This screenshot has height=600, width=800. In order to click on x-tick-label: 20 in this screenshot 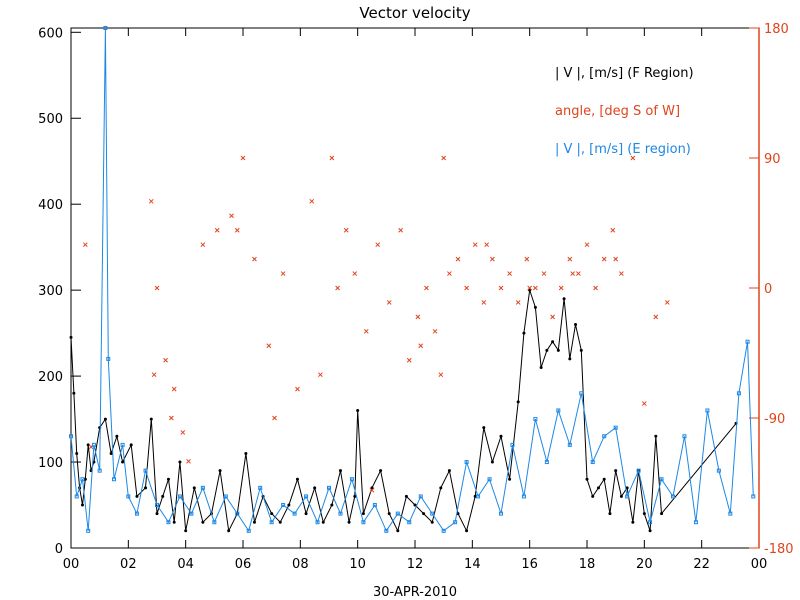, I will do `click(644, 564)`.